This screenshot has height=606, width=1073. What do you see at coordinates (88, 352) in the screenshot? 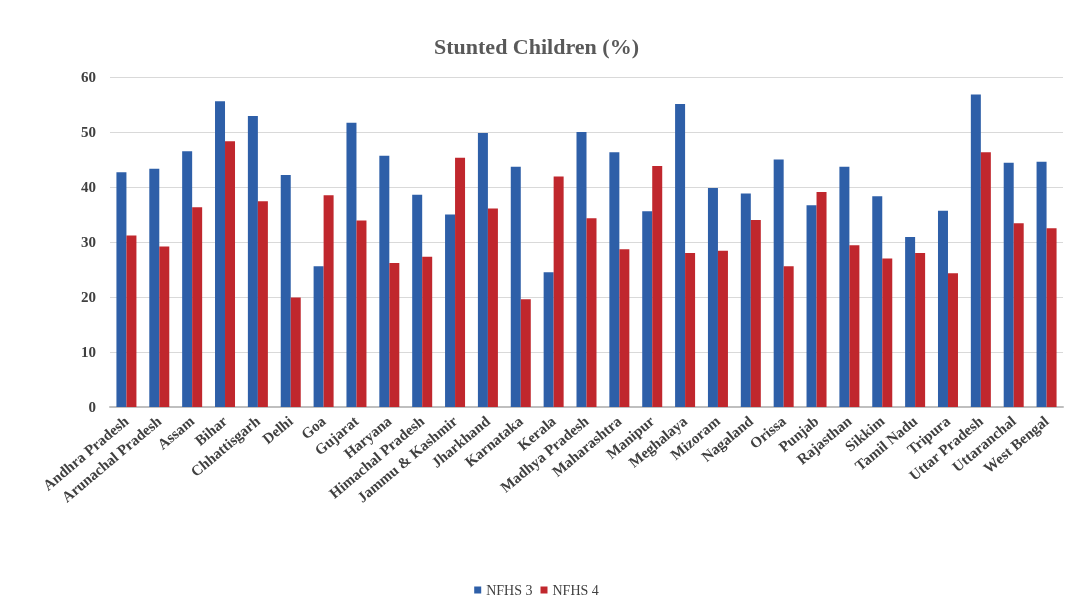
I see `y-tick-label: 10` at bounding box center [88, 352].